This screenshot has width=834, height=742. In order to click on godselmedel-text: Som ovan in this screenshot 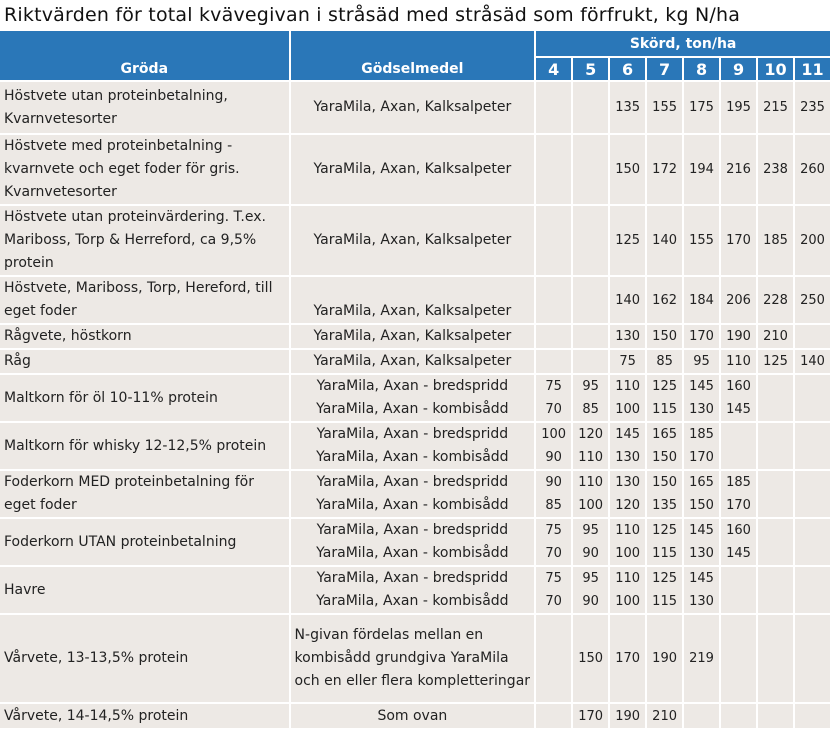, I will do `click(412, 715)`.